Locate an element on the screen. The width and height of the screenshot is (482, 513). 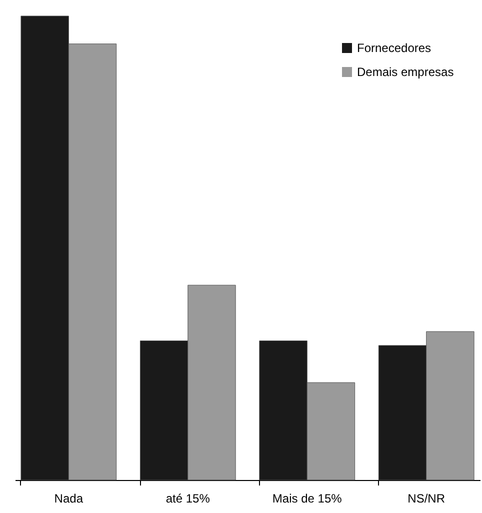
x-tick-label: até 15% is located at coordinates (188, 499).